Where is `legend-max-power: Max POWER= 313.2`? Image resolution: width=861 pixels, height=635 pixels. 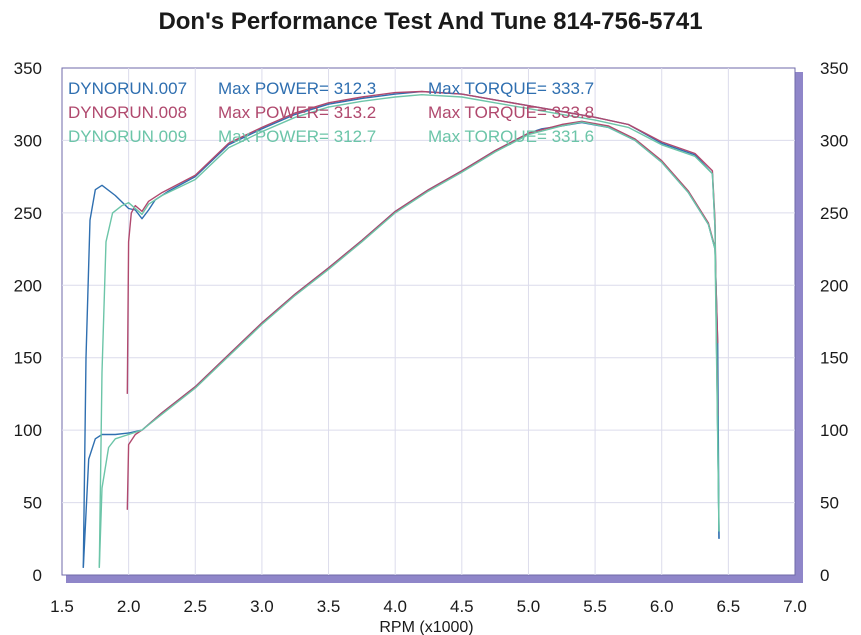
legend-max-power: Max POWER= 313.2 is located at coordinates (297, 112).